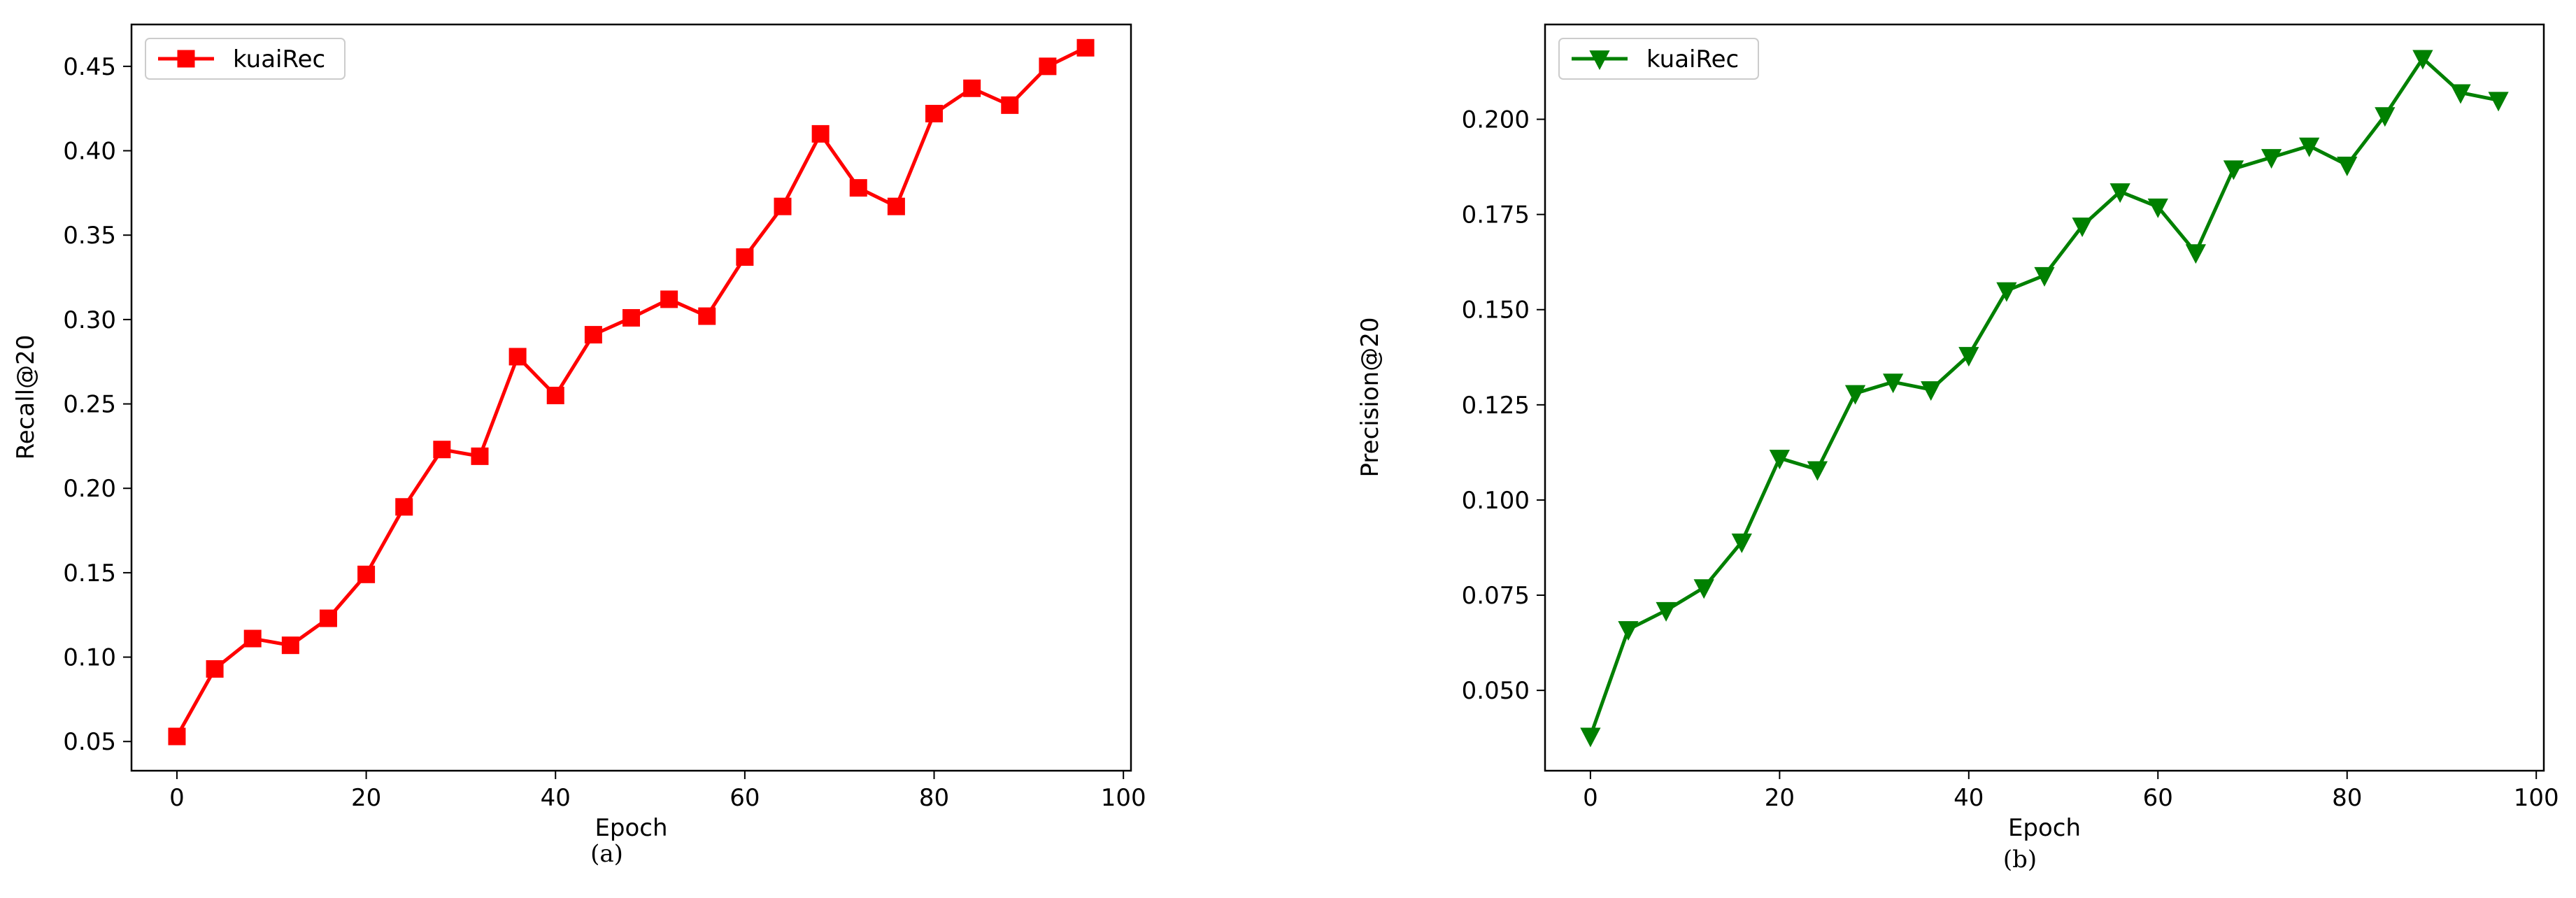 The width and height of the screenshot is (2576, 898). I want to click on figure-caption: (a), so click(606, 854).